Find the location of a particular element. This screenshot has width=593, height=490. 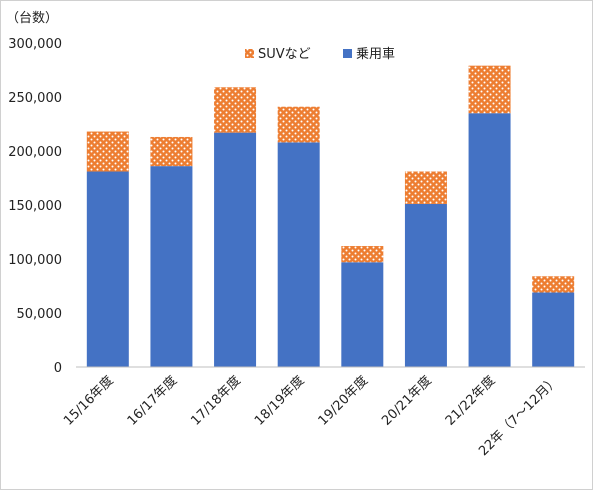

y-tick-label: 100,000 is located at coordinates (35, 260).